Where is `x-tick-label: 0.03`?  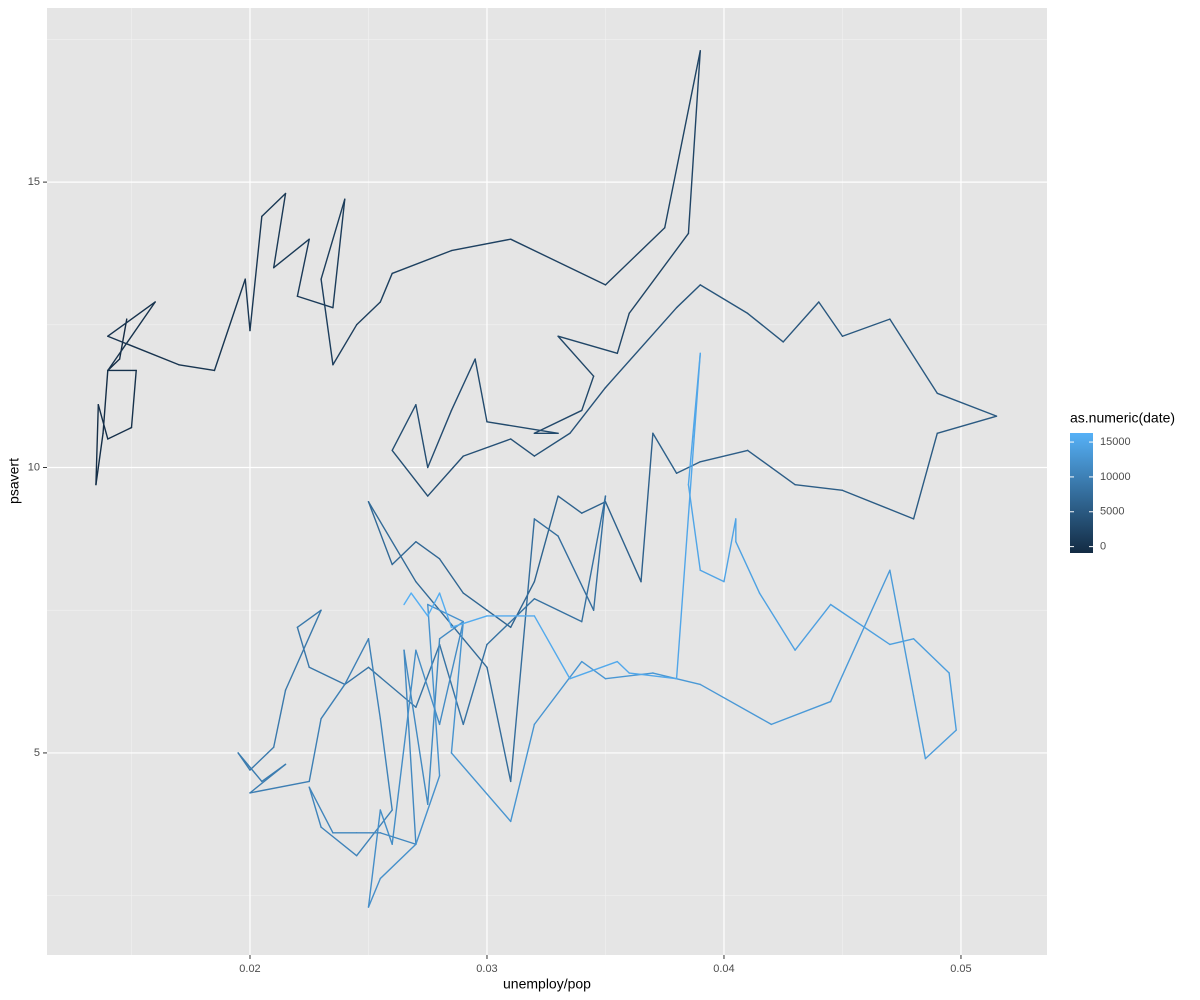
x-tick-label: 0.03 is located at coordinates (486, 969).